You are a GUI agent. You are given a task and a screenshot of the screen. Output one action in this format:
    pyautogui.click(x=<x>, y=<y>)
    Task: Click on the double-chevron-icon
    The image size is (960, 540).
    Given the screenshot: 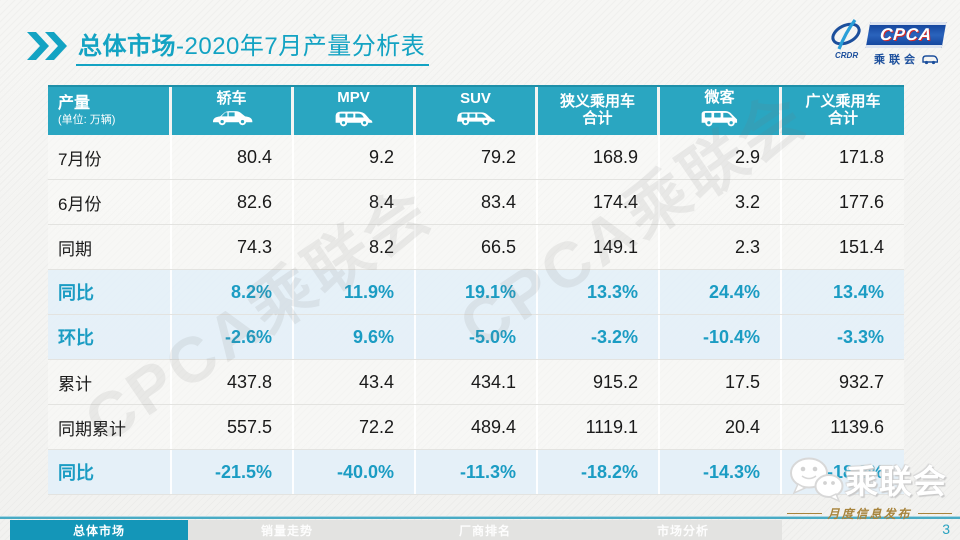 What is the action you would take?
    pyautogui.click(x=47, y=46)
    